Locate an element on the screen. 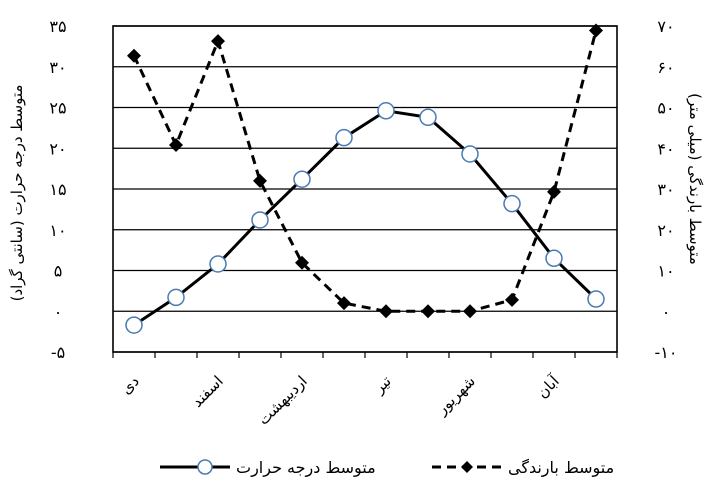  x-tick-label: آبان is located at coordinates (548, 387).